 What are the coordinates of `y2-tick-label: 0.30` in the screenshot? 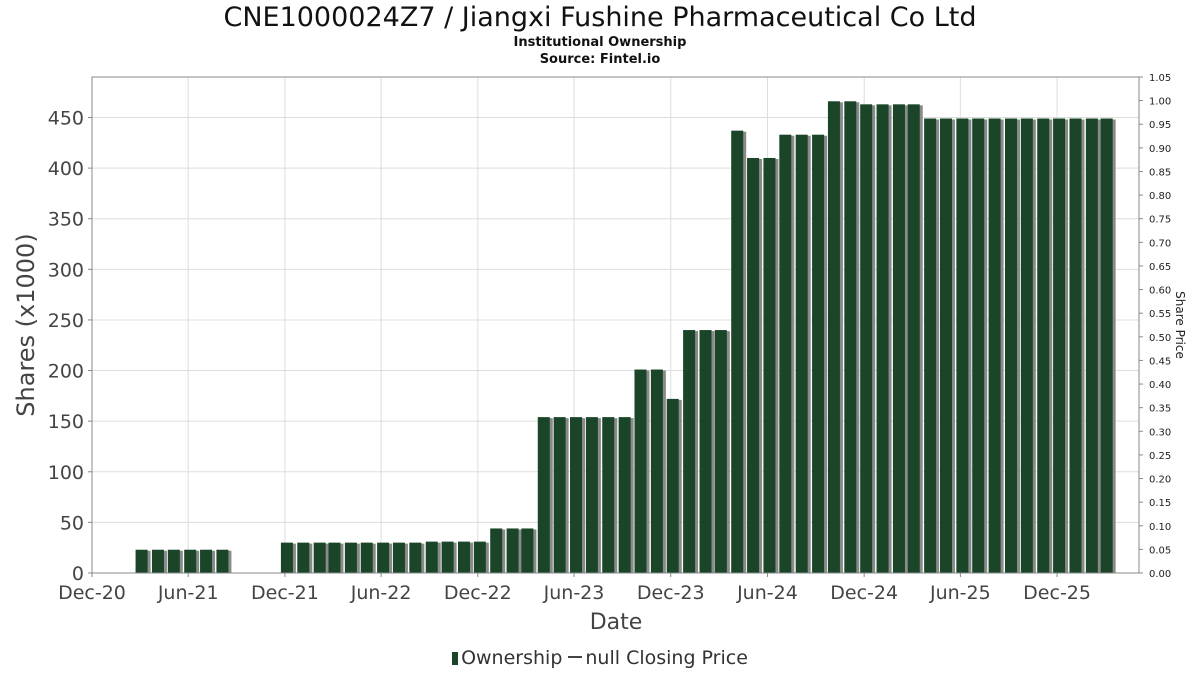 It's located at (1160, 432).